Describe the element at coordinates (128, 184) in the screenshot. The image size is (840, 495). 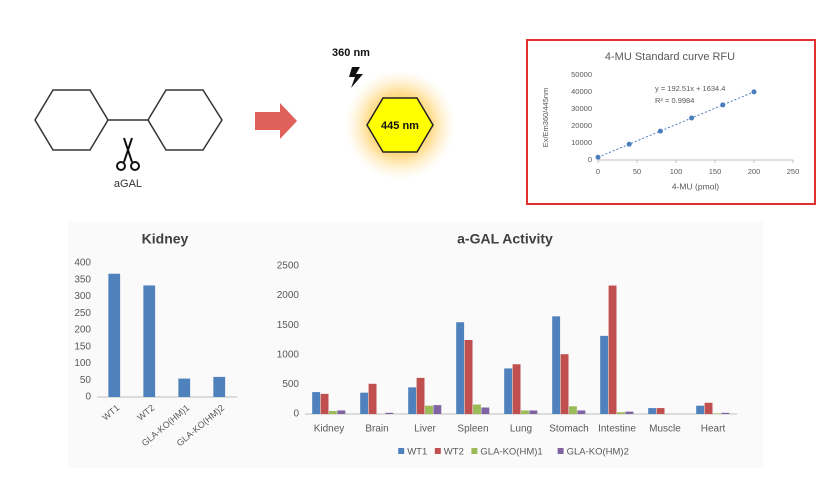
I see `enzyme-label: aGAL` at that location.